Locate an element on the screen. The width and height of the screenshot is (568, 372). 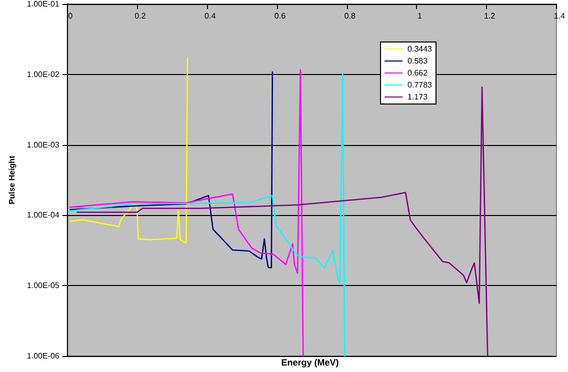
legend-label: 1.173 is located at coordinates (418, 97).